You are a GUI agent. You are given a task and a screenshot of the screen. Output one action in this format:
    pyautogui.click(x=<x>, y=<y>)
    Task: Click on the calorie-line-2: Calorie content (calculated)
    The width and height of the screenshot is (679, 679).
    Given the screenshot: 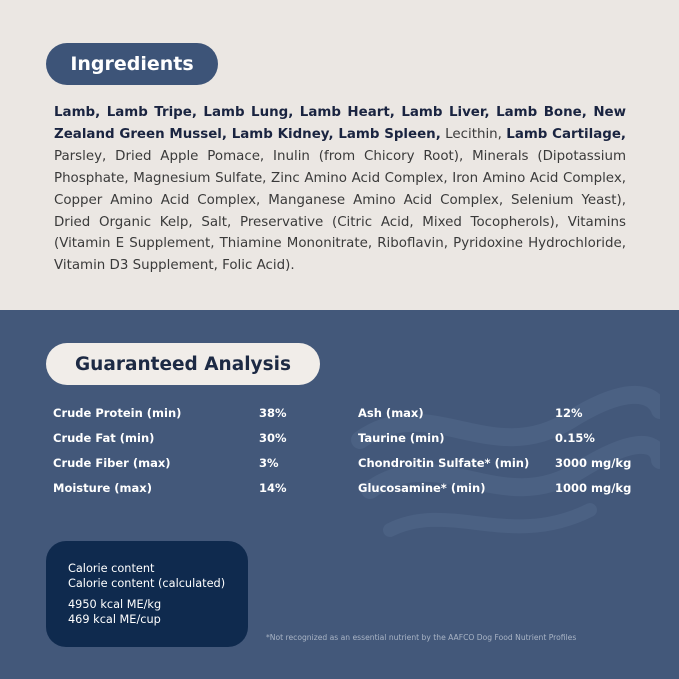 What is the action you would take?
    pyautogui.click(x=147, y=583)
    